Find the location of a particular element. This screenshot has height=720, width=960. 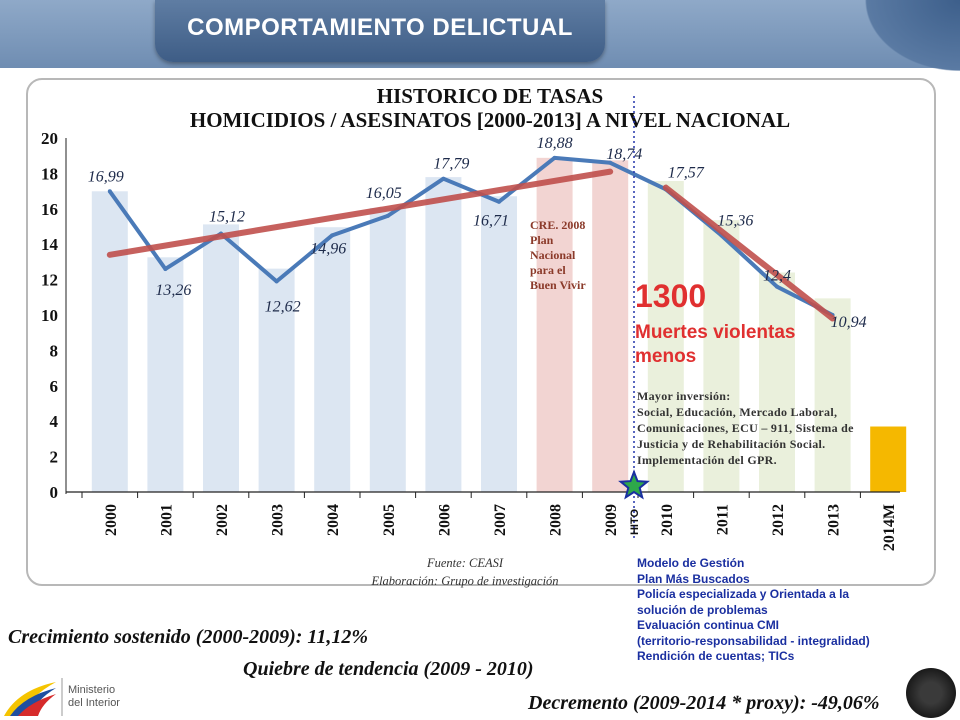

modelo-line-3: solución de problemas is located at coordinates (702, 609).